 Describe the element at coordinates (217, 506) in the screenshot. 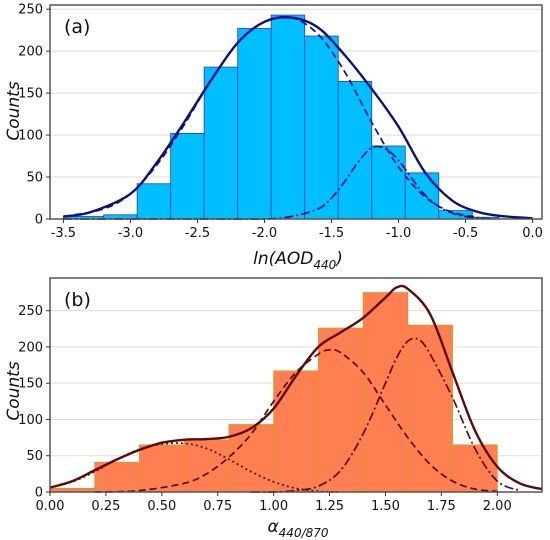

I see `x-tick-label: 0.75` at that location.